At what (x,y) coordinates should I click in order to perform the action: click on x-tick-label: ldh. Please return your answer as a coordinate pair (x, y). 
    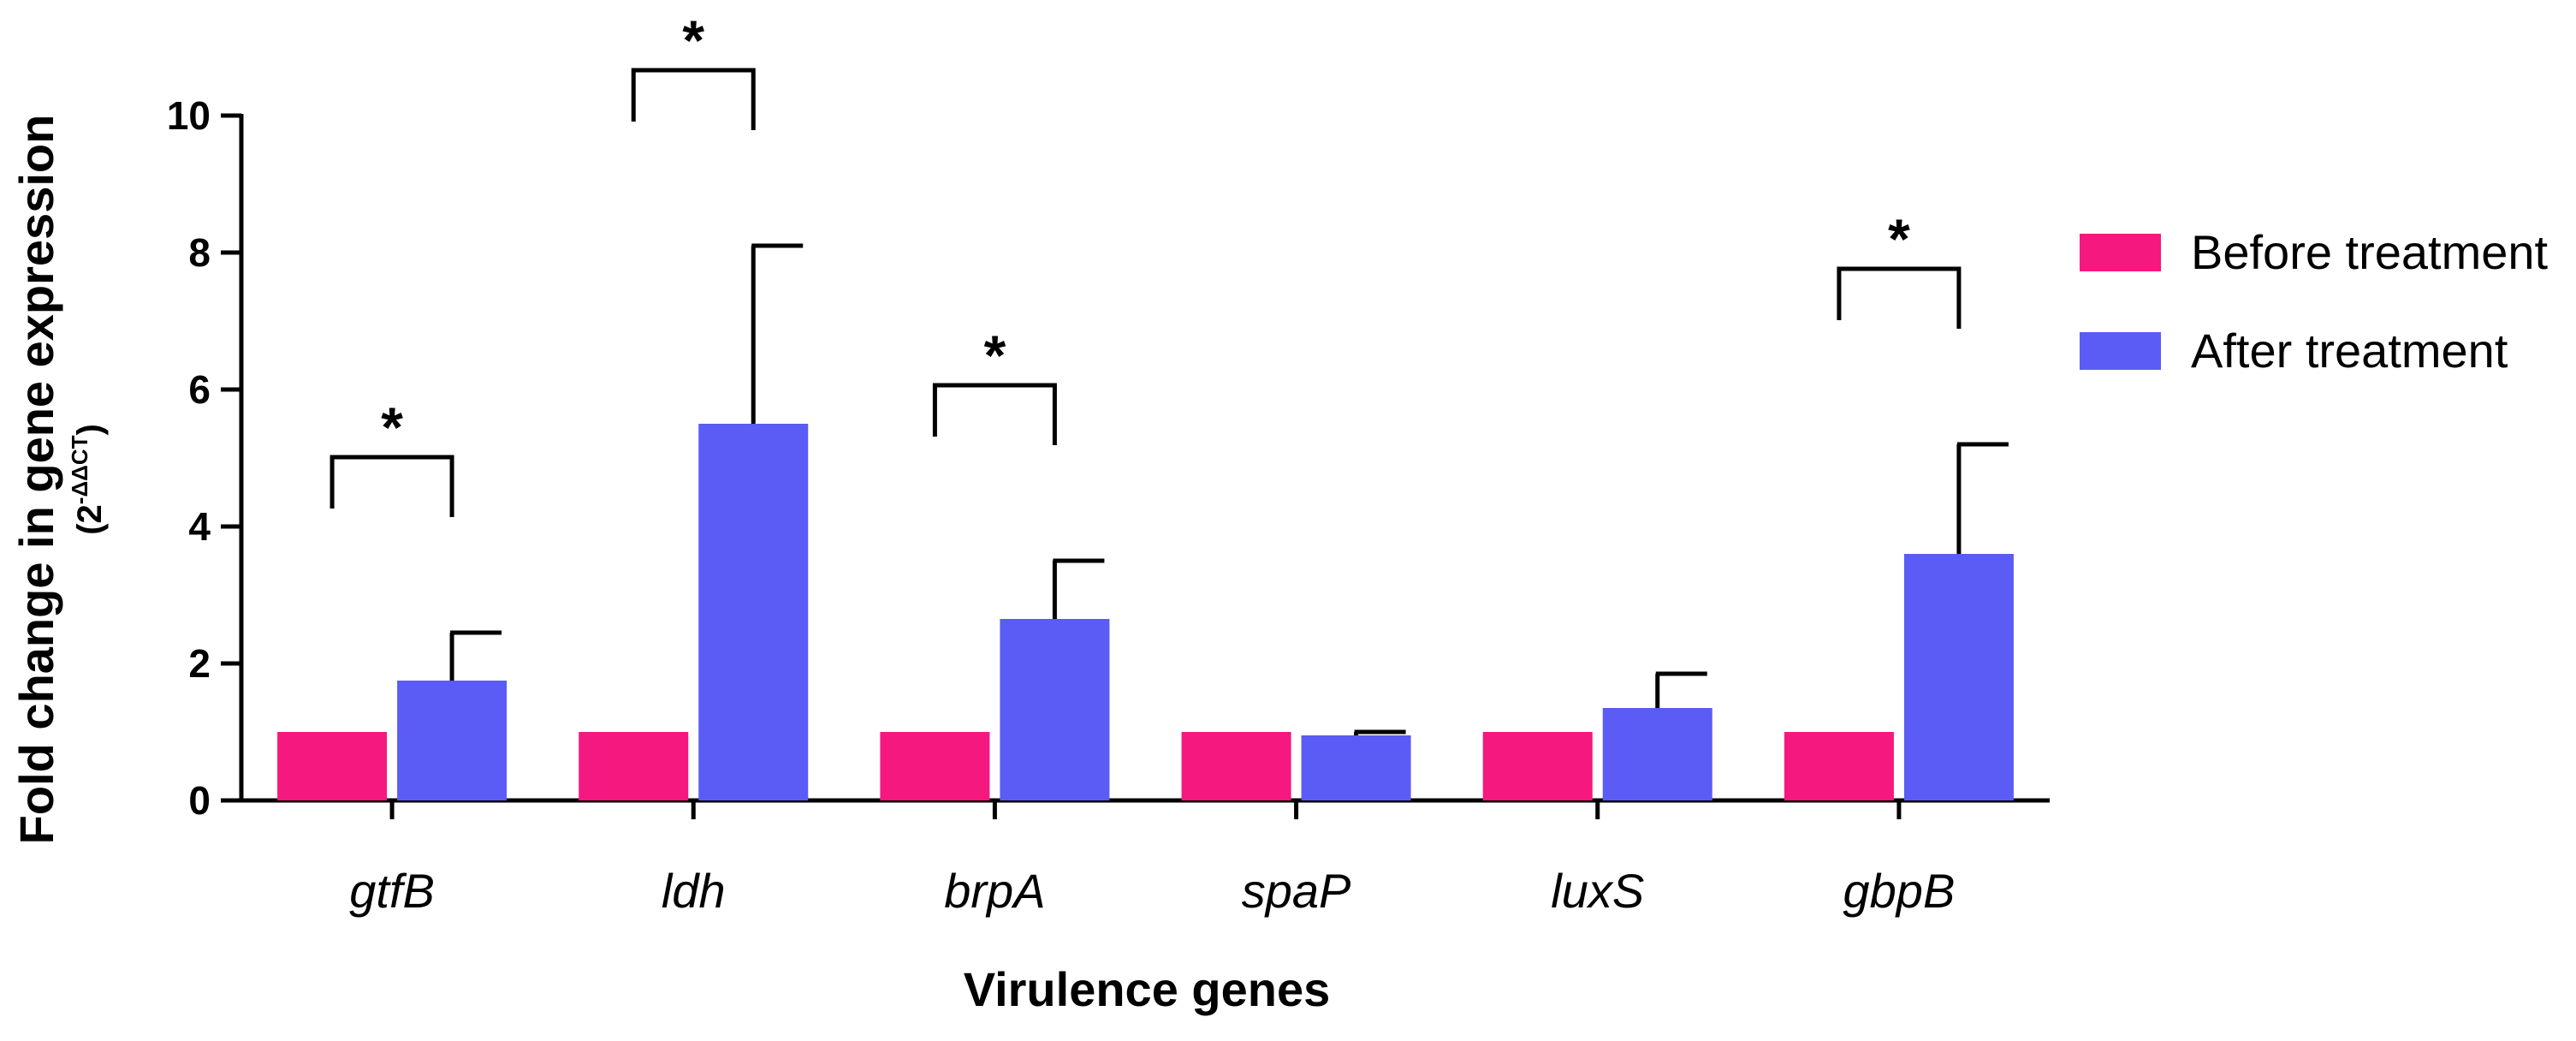
    Looking at the image, I should click on (694, 891).